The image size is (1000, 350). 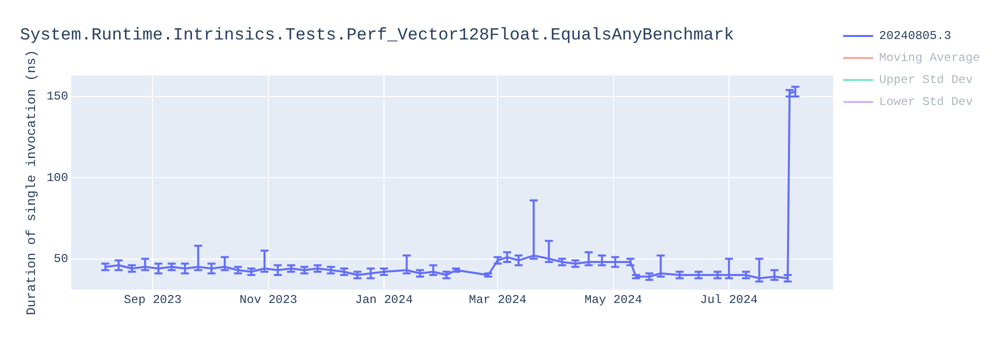 I want to click on y-tick-label: 150, so click(x=57, y=97).